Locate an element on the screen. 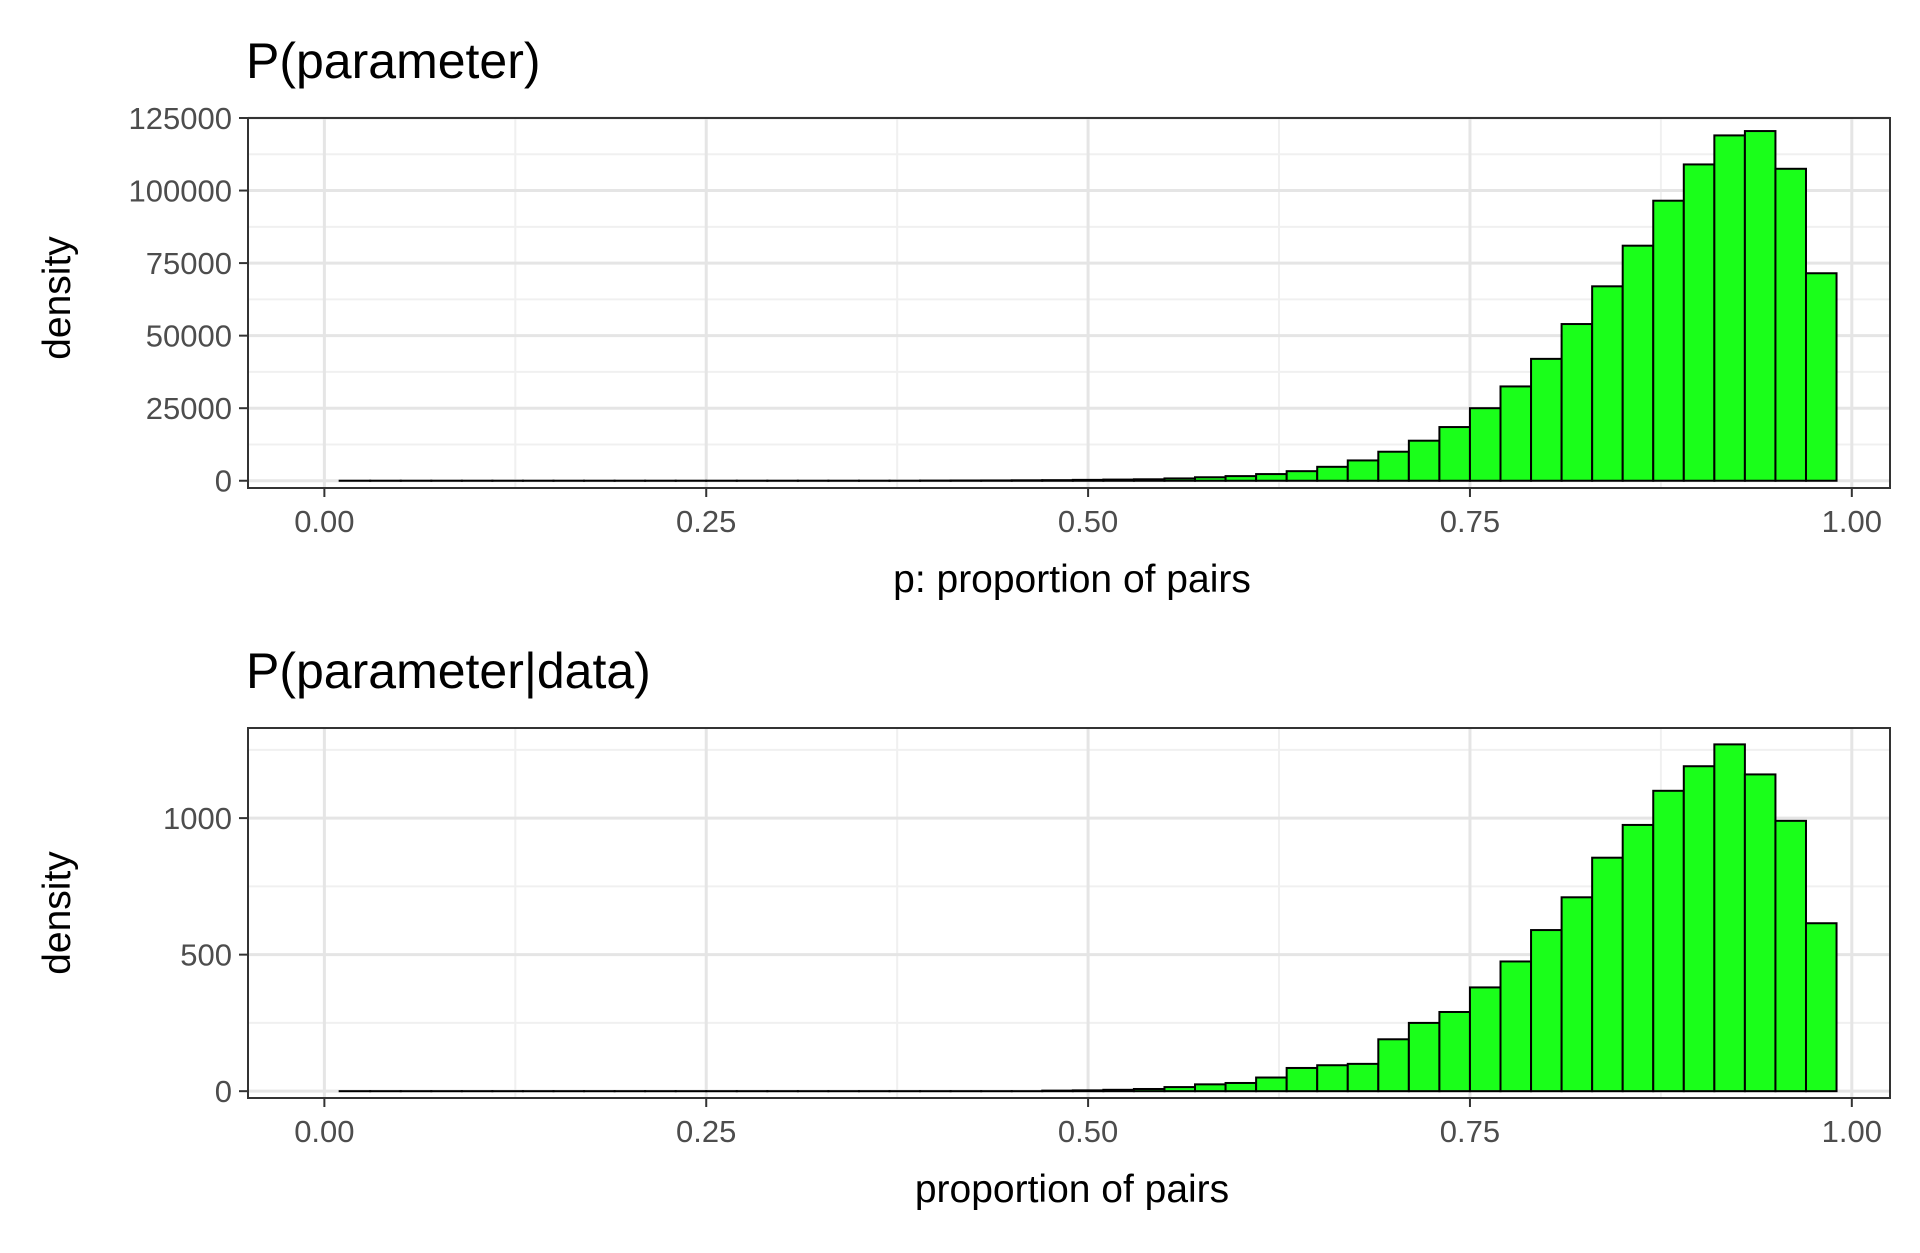  y-tick-label: 1000 is located at coordinates (197, 818).